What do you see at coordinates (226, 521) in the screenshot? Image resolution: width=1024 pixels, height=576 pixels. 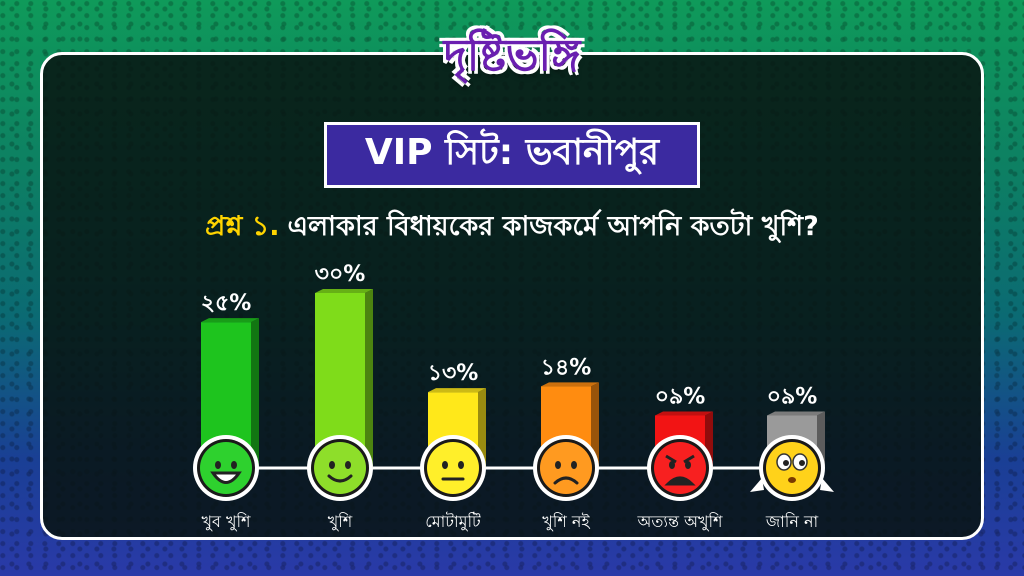 I see `category-label-1: খুব খুশি` at bounding box center [226, 521].